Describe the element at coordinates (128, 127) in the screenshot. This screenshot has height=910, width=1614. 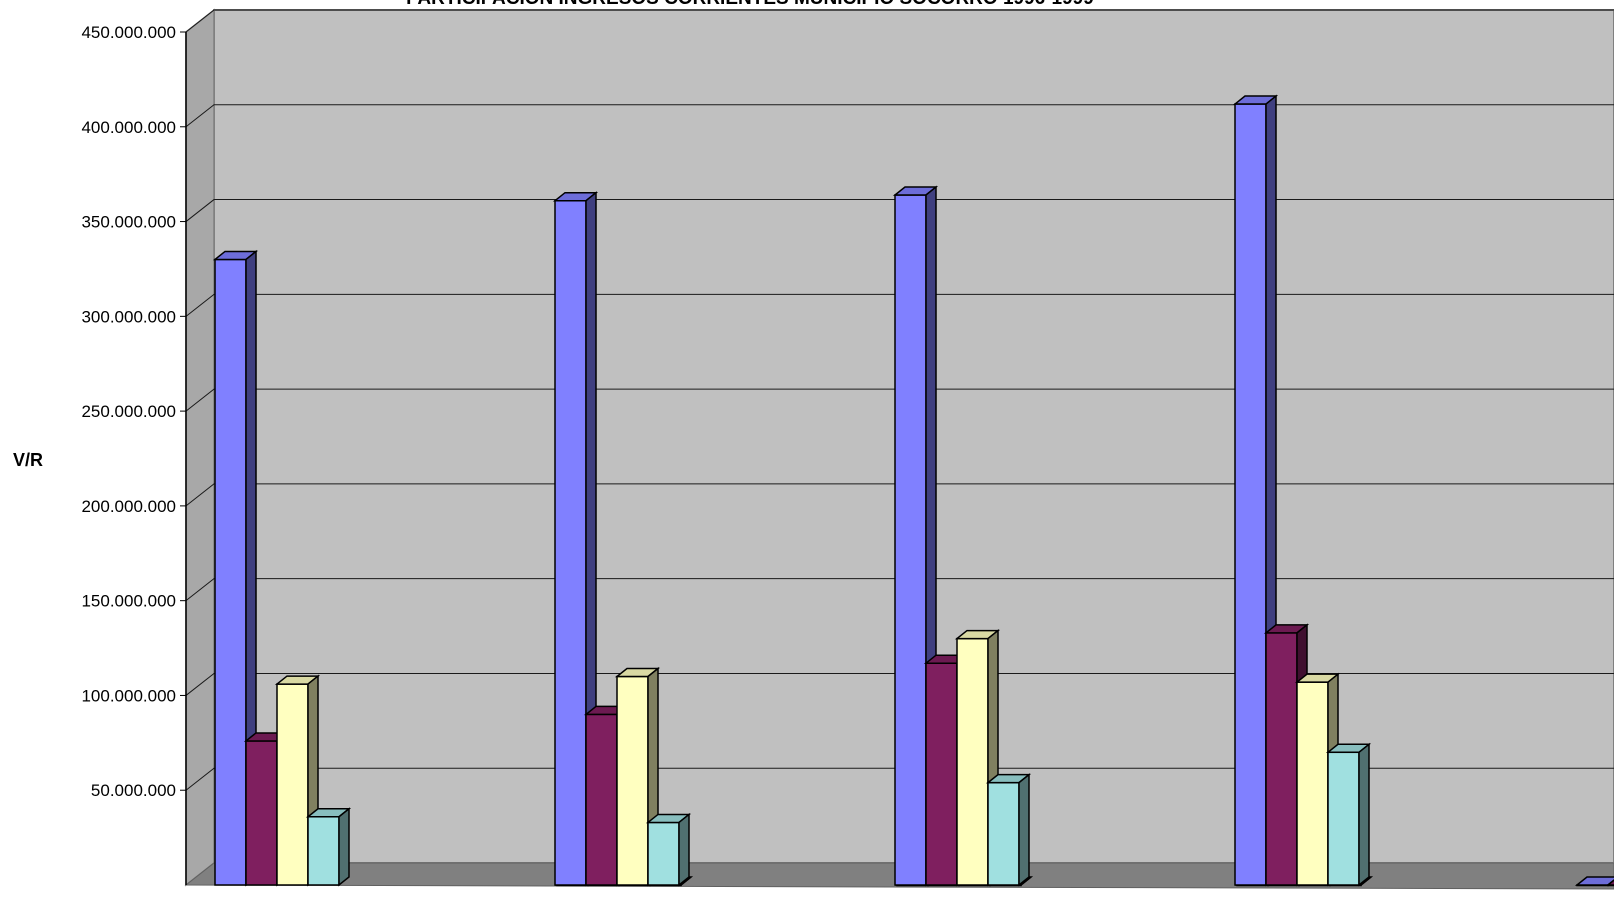
I see `y-tick-label: 400.000.000` at that location.